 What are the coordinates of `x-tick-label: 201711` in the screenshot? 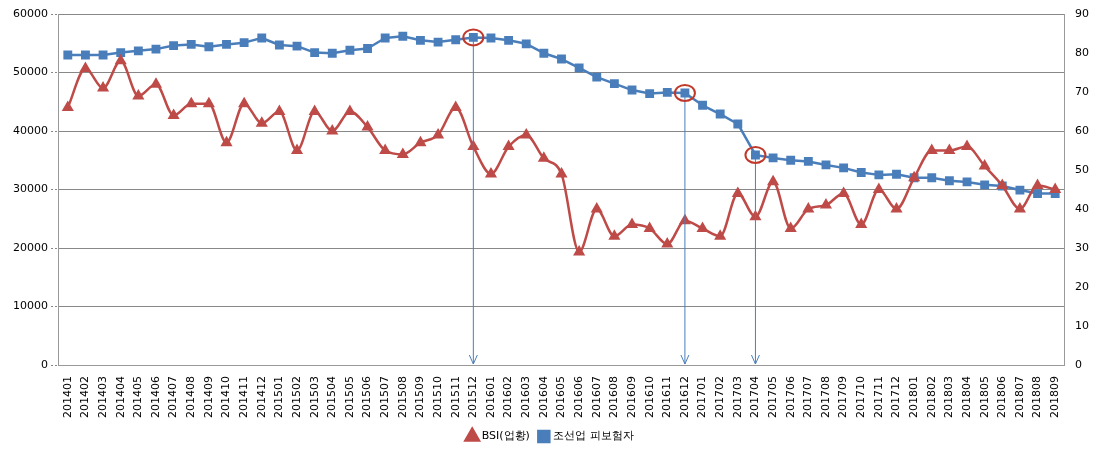 It's located at (878, 397).